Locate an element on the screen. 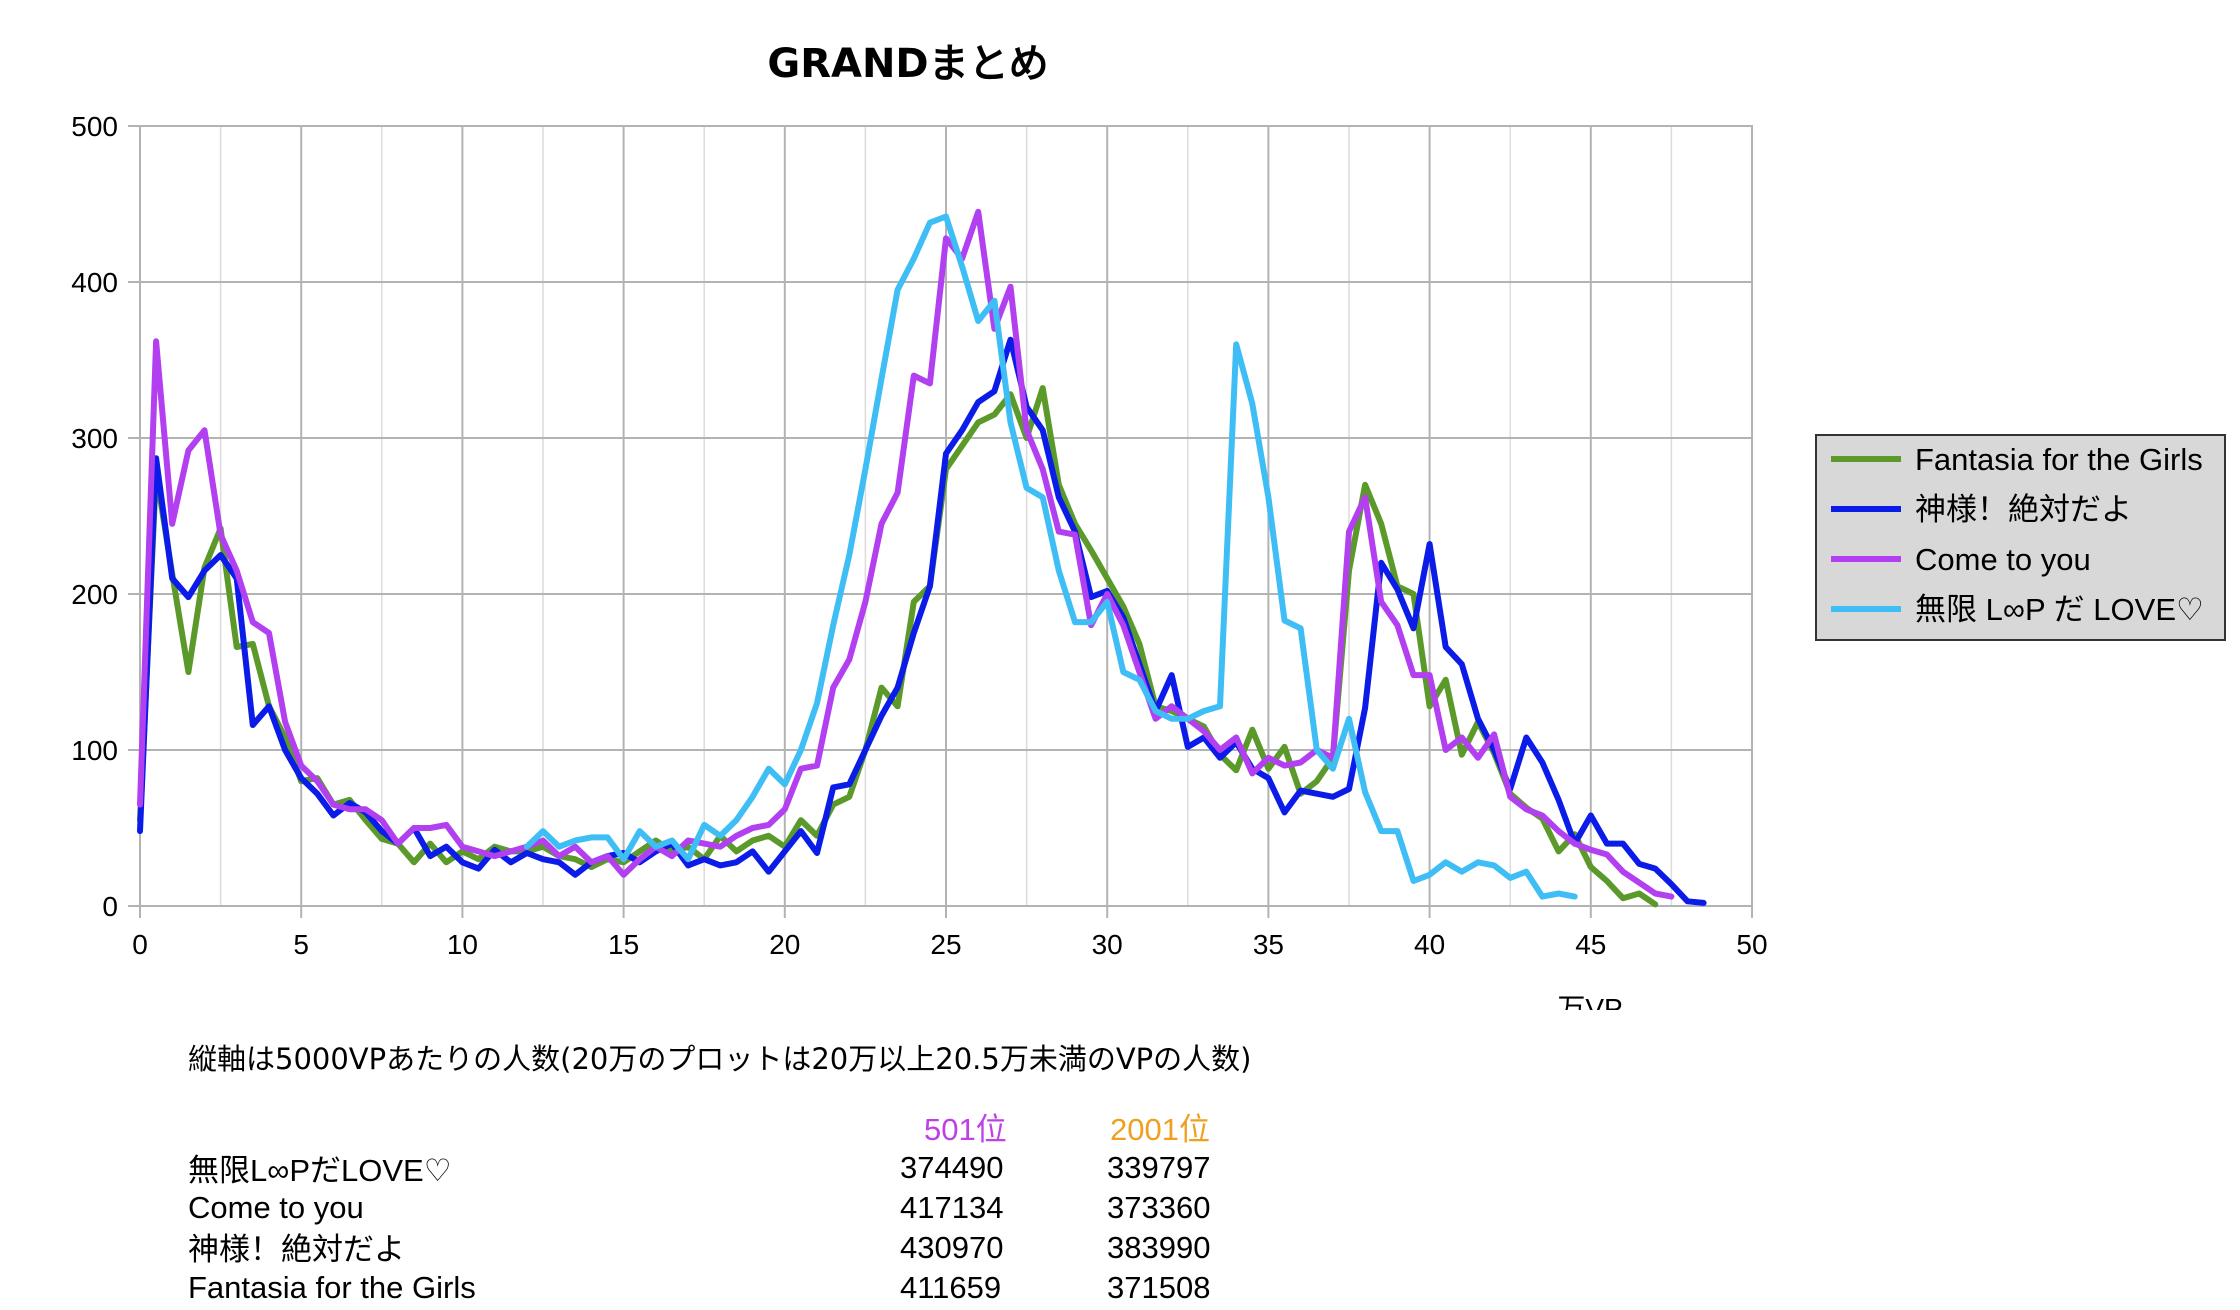 This screenshot has height=1310, width=2240. legend-label-1: Fantasia for the Girls is located at coordinates (2059, 459).